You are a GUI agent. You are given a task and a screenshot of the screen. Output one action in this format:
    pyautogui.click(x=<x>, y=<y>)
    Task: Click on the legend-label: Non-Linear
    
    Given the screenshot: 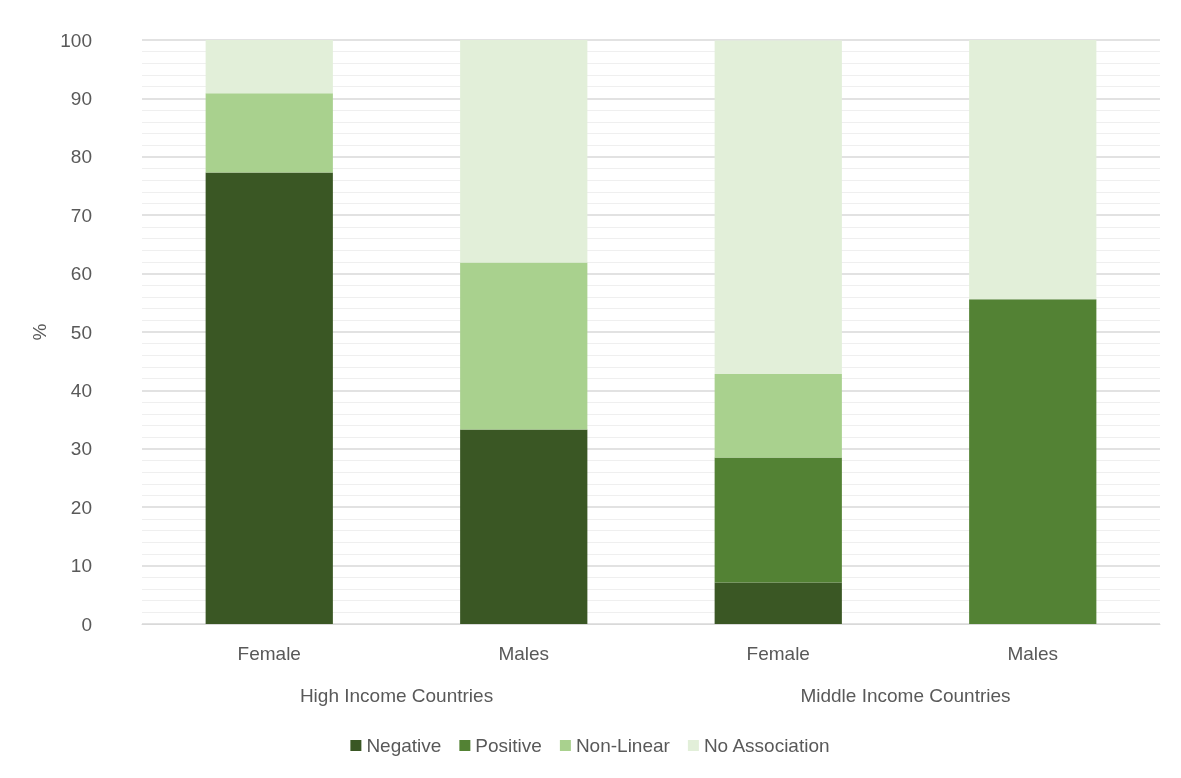 What is the action you would take?
    pyautogui.click(x=623, y=745)
    